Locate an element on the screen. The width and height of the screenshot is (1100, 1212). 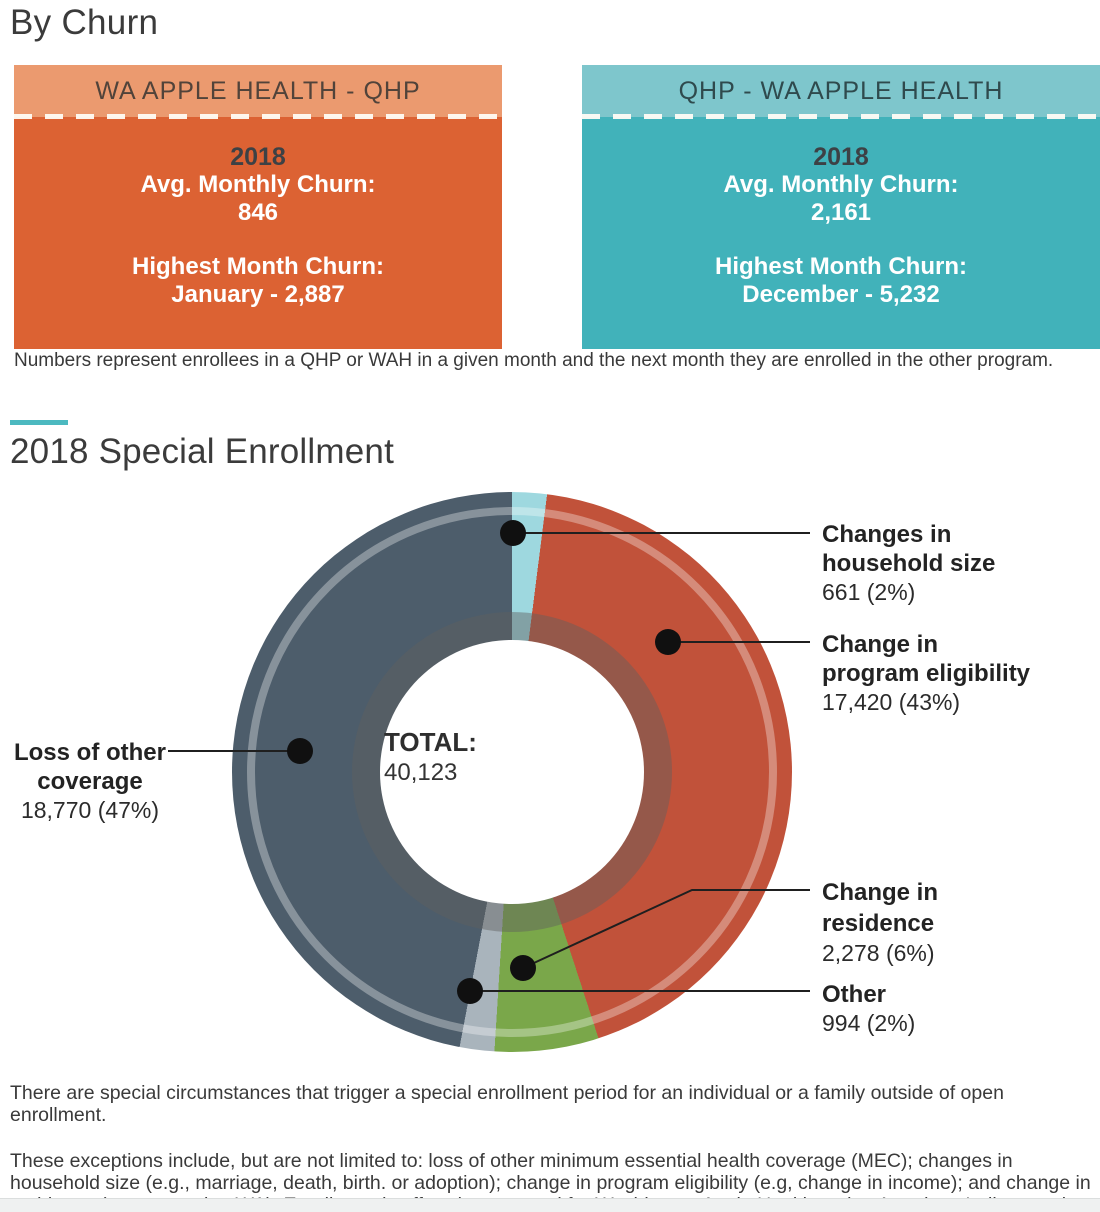
special-enrollment-section-head: 2018 Special Enrollment is located at coordinates (202, 446).